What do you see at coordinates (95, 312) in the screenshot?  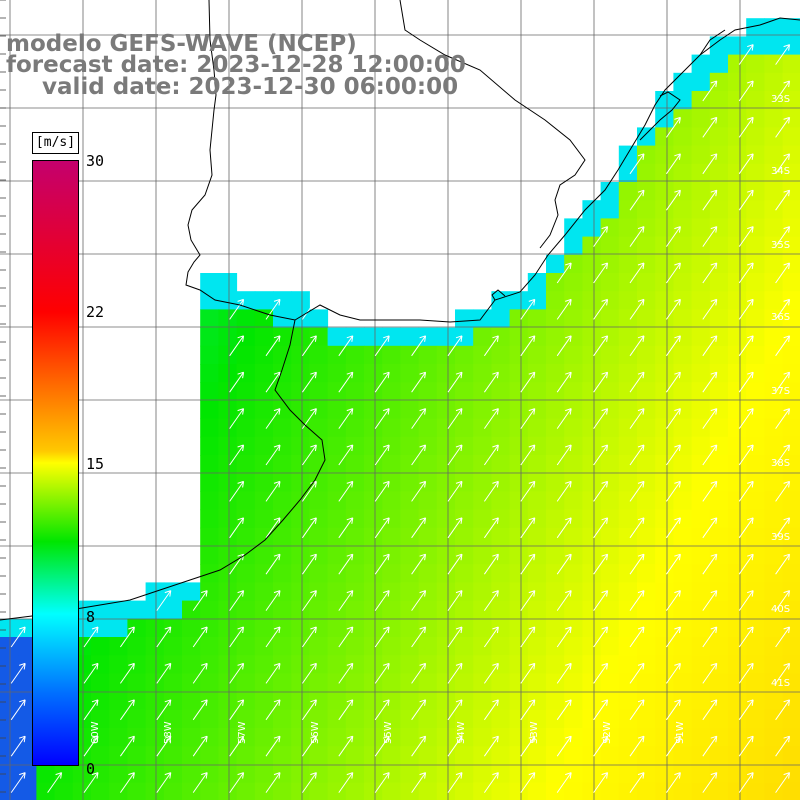 I see `colorbar-tick: 22` at bounding box center [95, 312].